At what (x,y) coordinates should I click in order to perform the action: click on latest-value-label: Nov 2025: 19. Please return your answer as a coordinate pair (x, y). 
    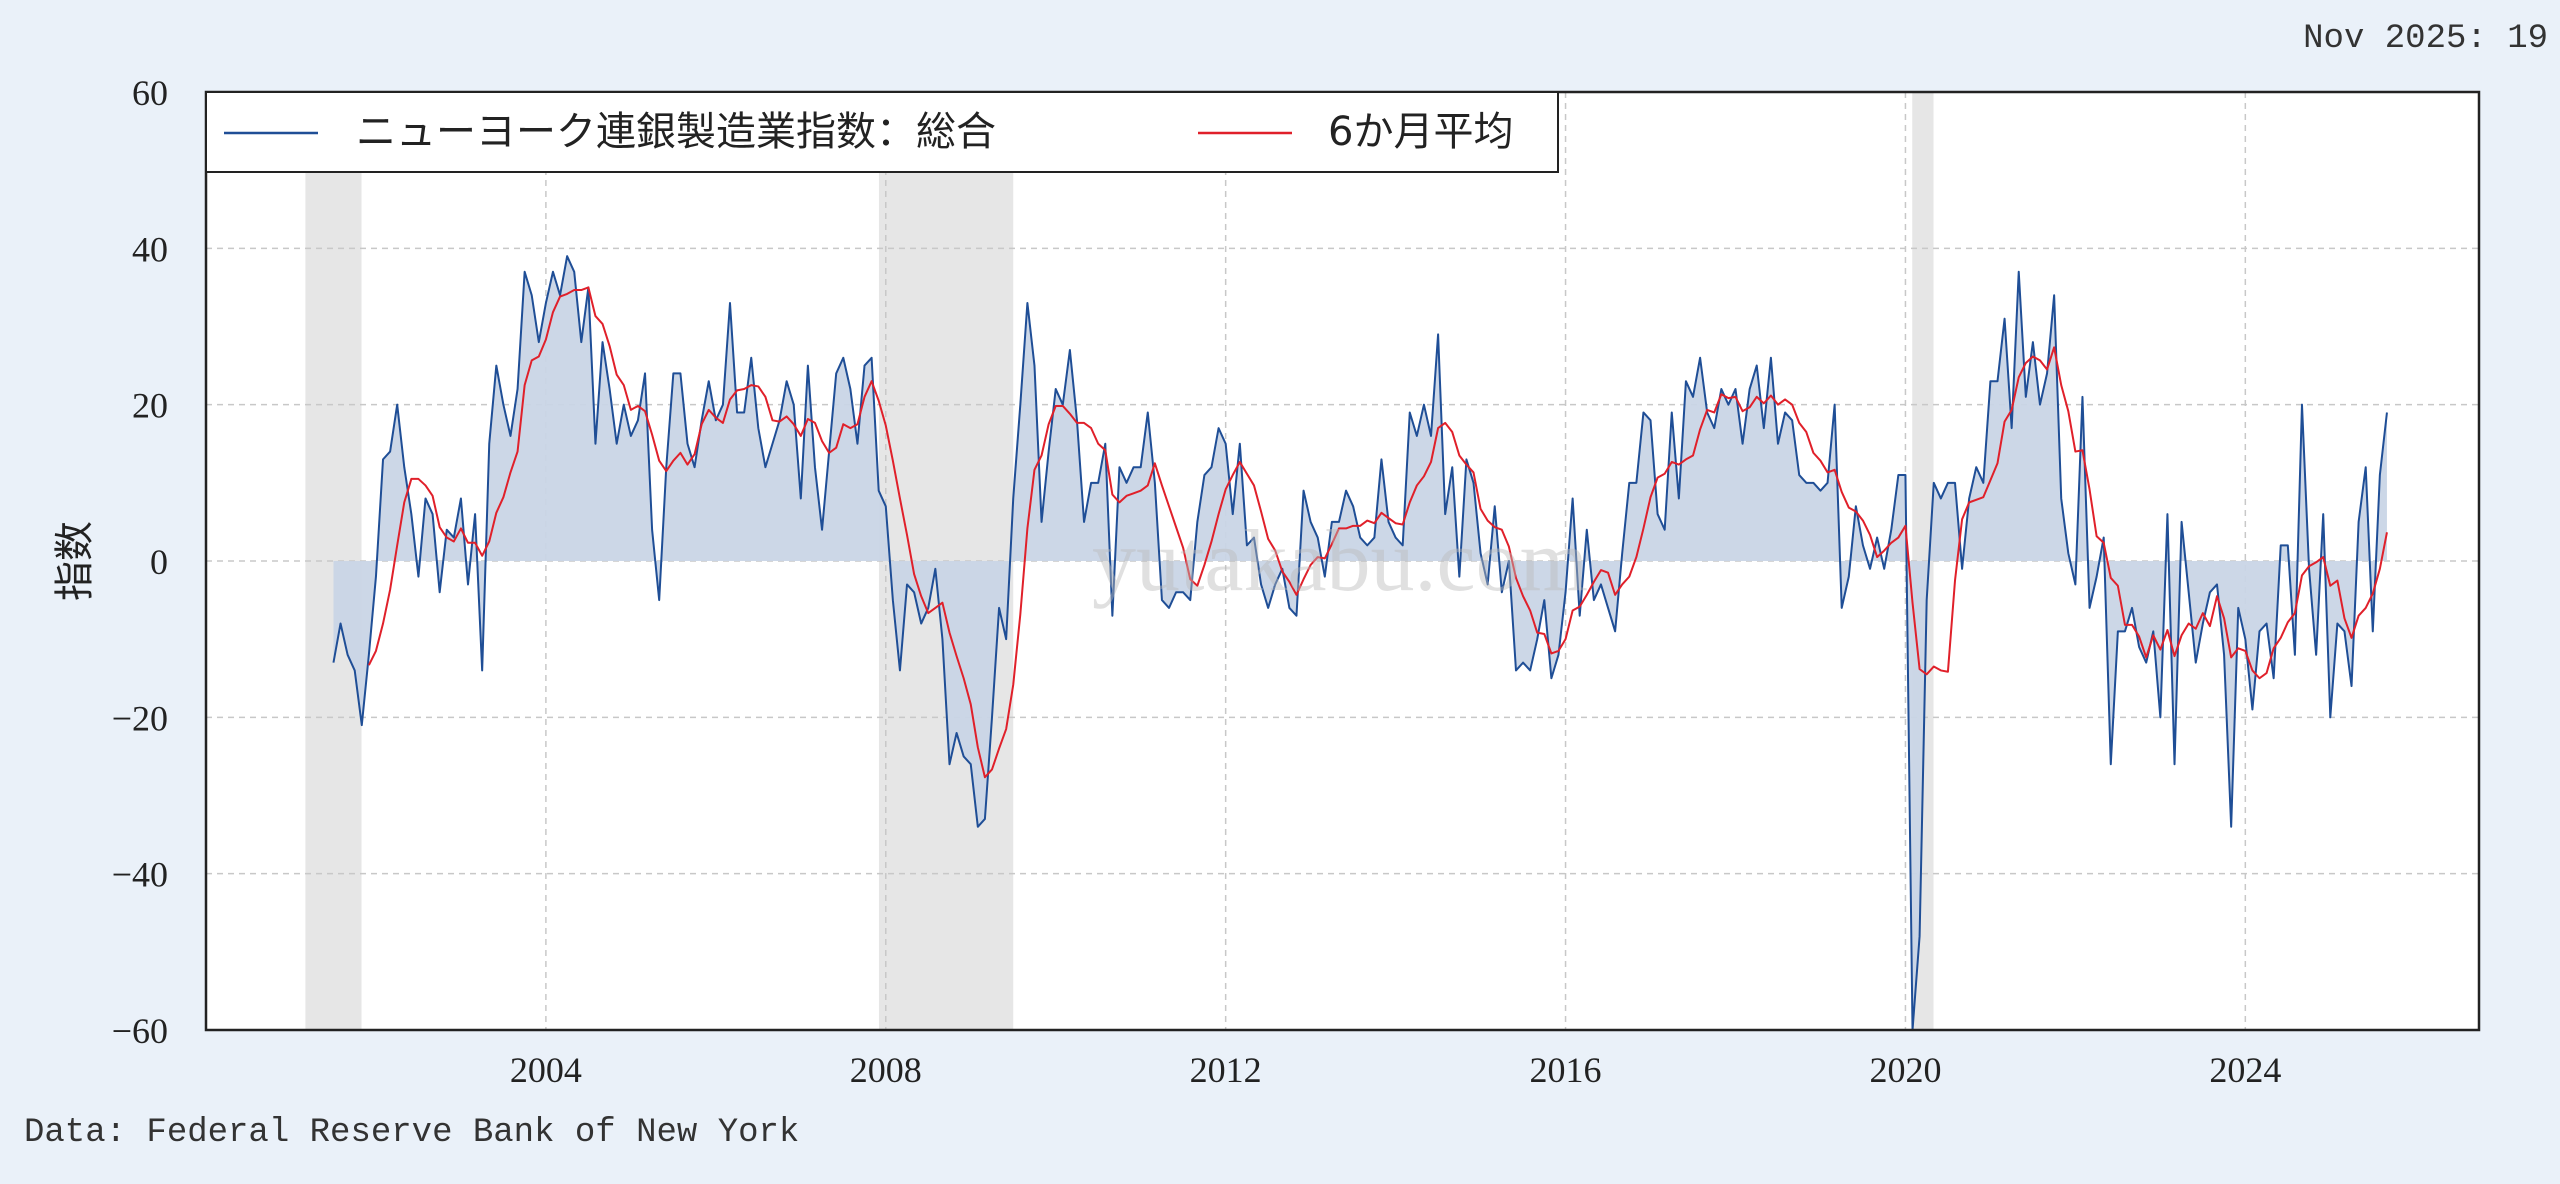
    Looking at the image, I should click on (2425, 39).